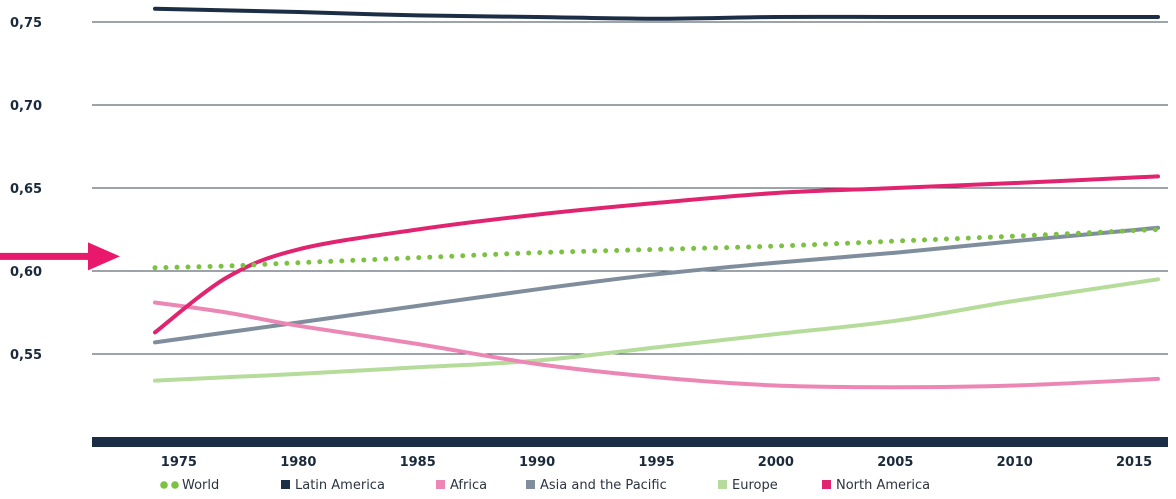 This screenshot has width=1176, height=499. I want to click on x-tick-label: 2005, so click(895, 462).